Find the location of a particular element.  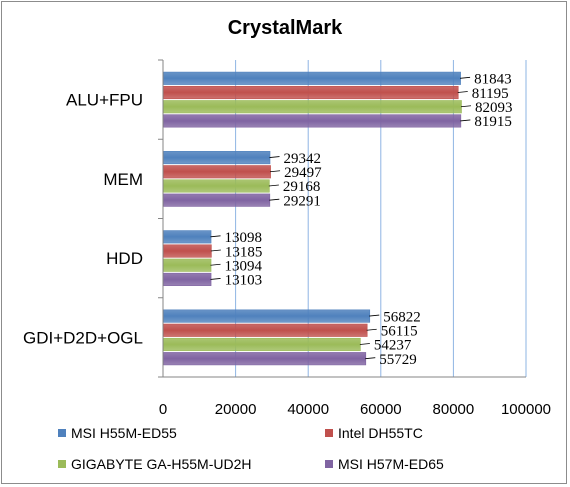

x-tick-label: 60000 is located at coordinates (381, 409).